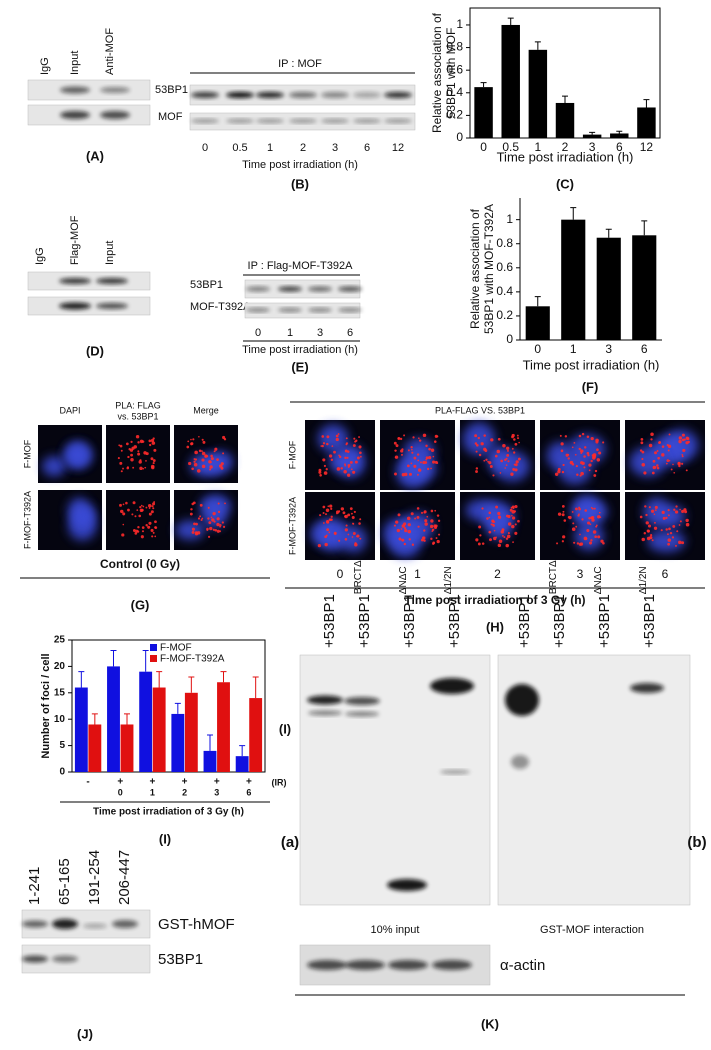 This screenshot has height=1050, width=711. What do you see at coordinates (644, 349) in the screenshot?
I see `x-tick-label: 6` at bounding box center [644, 349].